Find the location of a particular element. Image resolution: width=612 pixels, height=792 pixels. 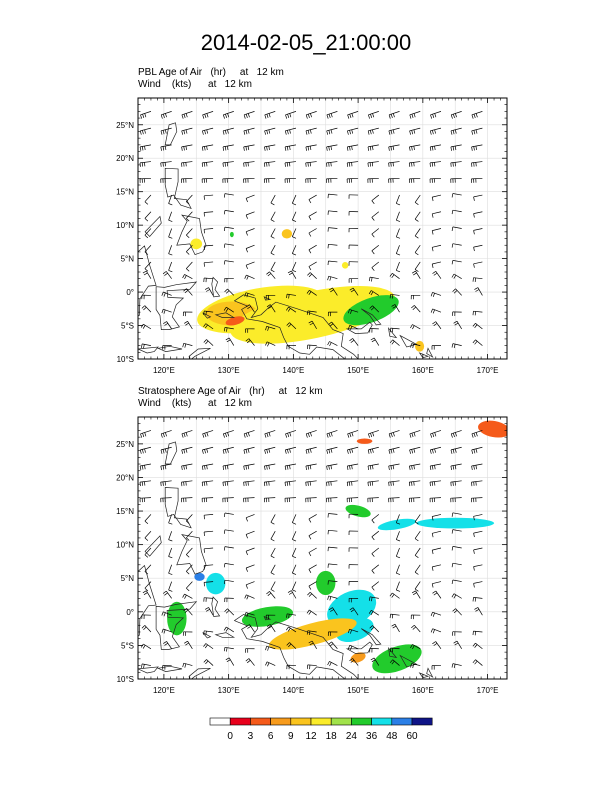

colorbar-swatch is located at coordinates (402, 721).